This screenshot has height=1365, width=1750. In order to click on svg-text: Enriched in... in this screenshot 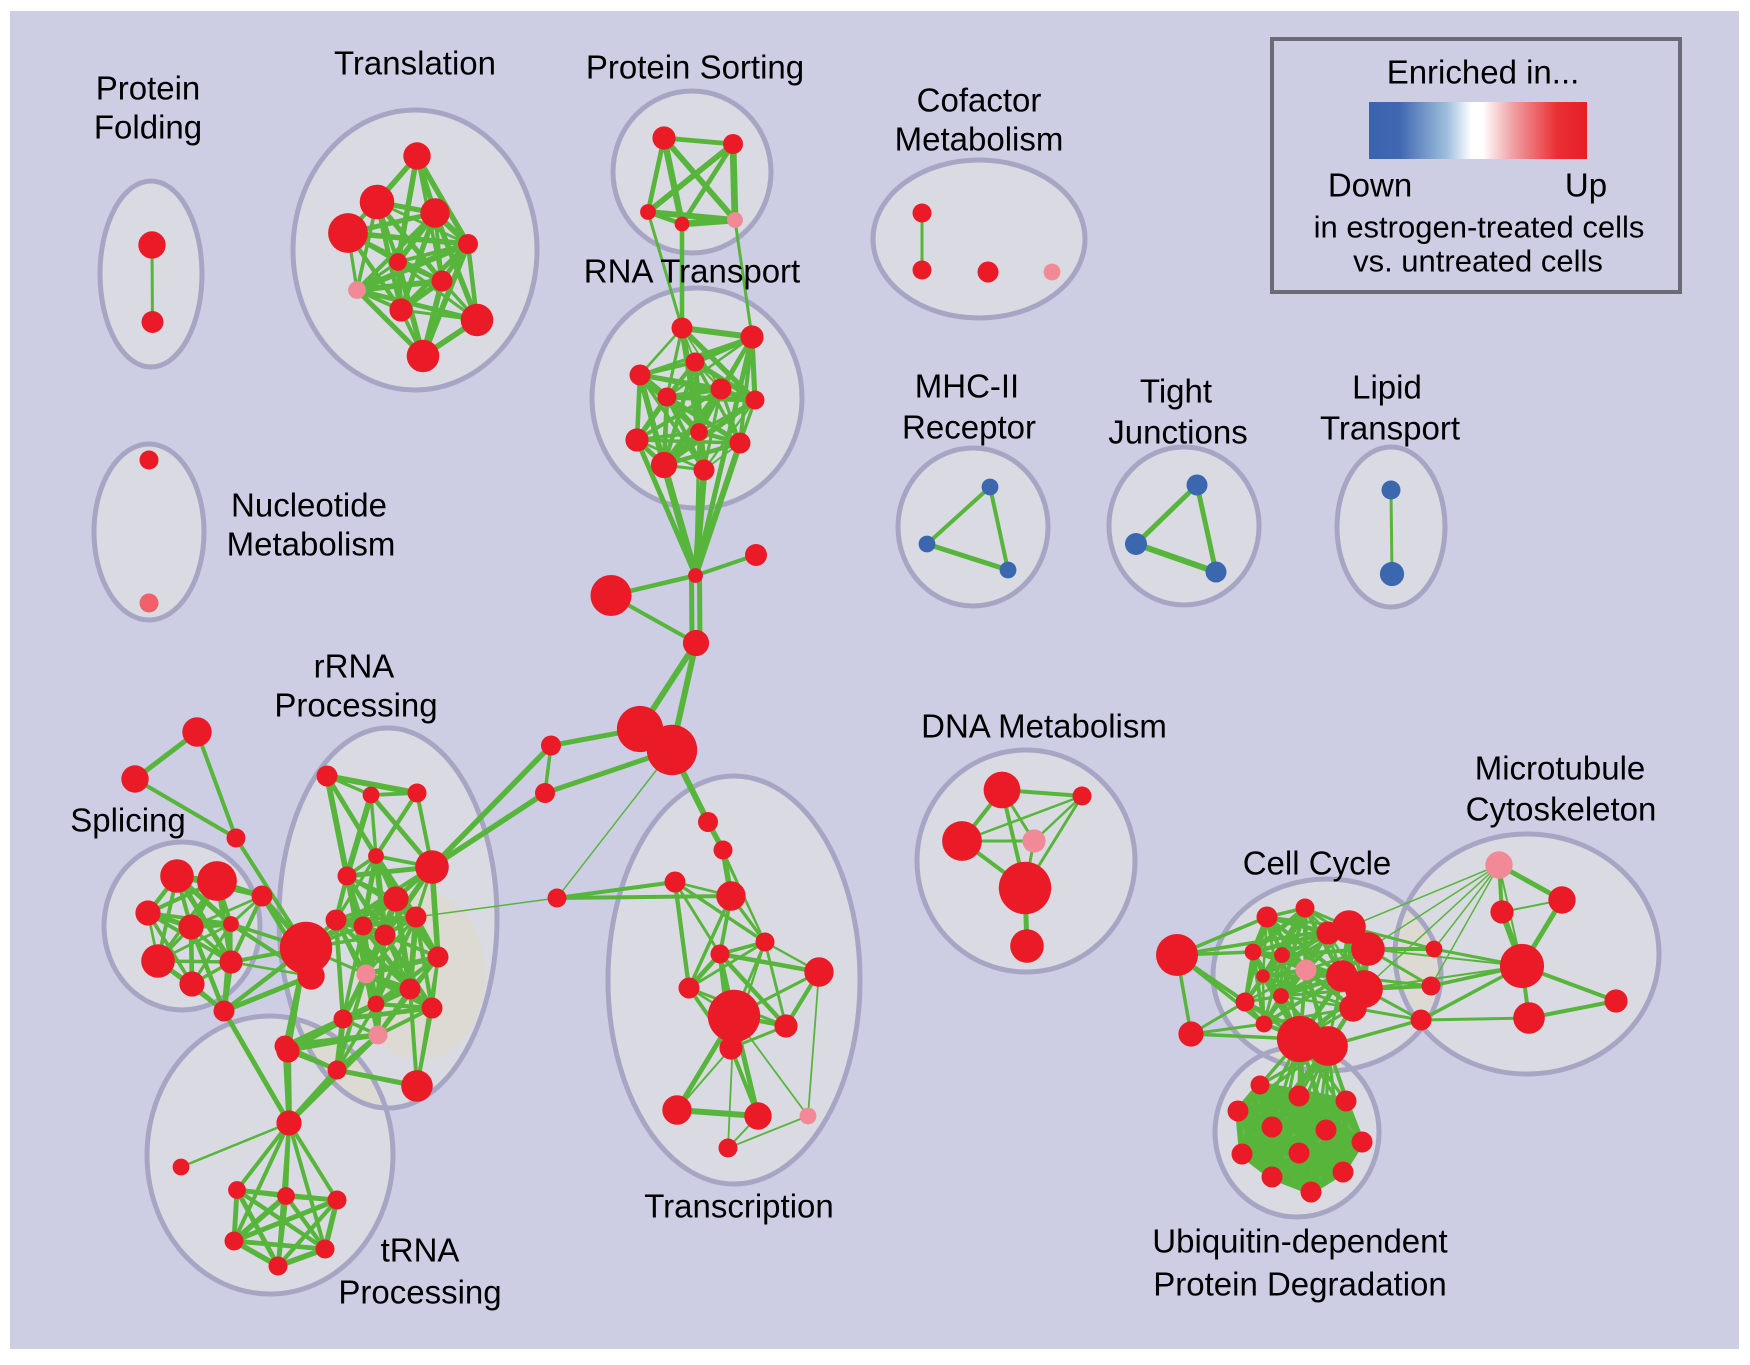, I will do `click(1483, 72)`.